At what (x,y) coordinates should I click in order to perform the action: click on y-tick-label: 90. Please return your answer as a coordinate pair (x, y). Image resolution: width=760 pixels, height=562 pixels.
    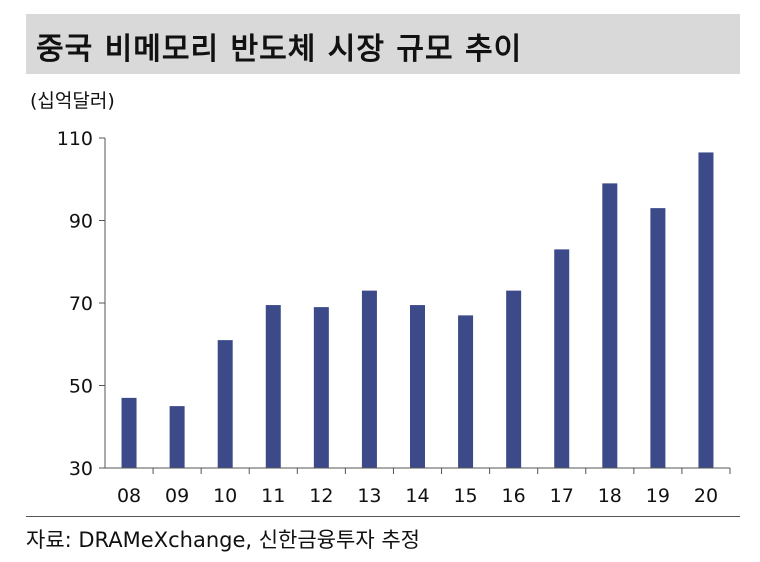
    Looking at the image, I should click on (81, 222).